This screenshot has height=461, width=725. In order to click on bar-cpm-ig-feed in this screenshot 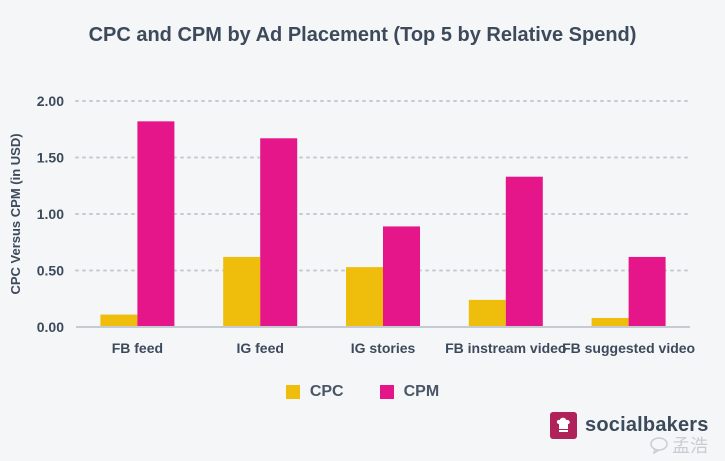, I will do `click(279, 232)`.